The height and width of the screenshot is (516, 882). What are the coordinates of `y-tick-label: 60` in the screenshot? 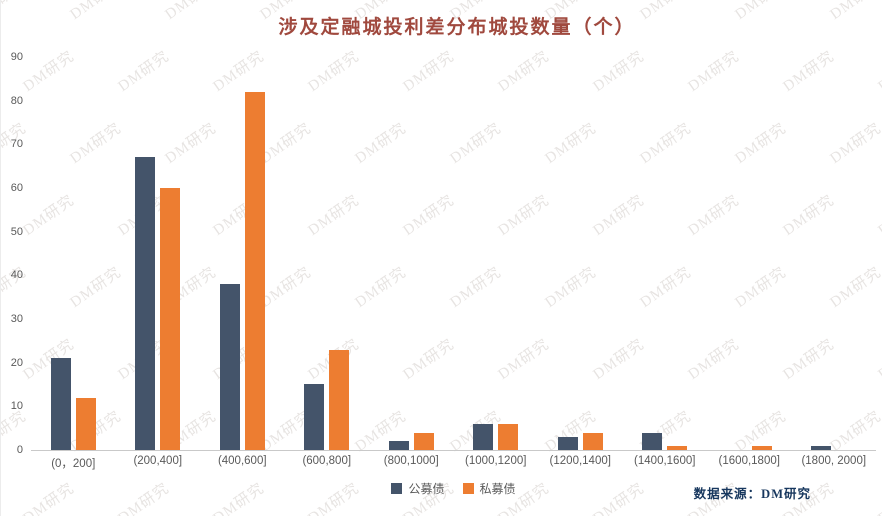 It's located at (16, 188).